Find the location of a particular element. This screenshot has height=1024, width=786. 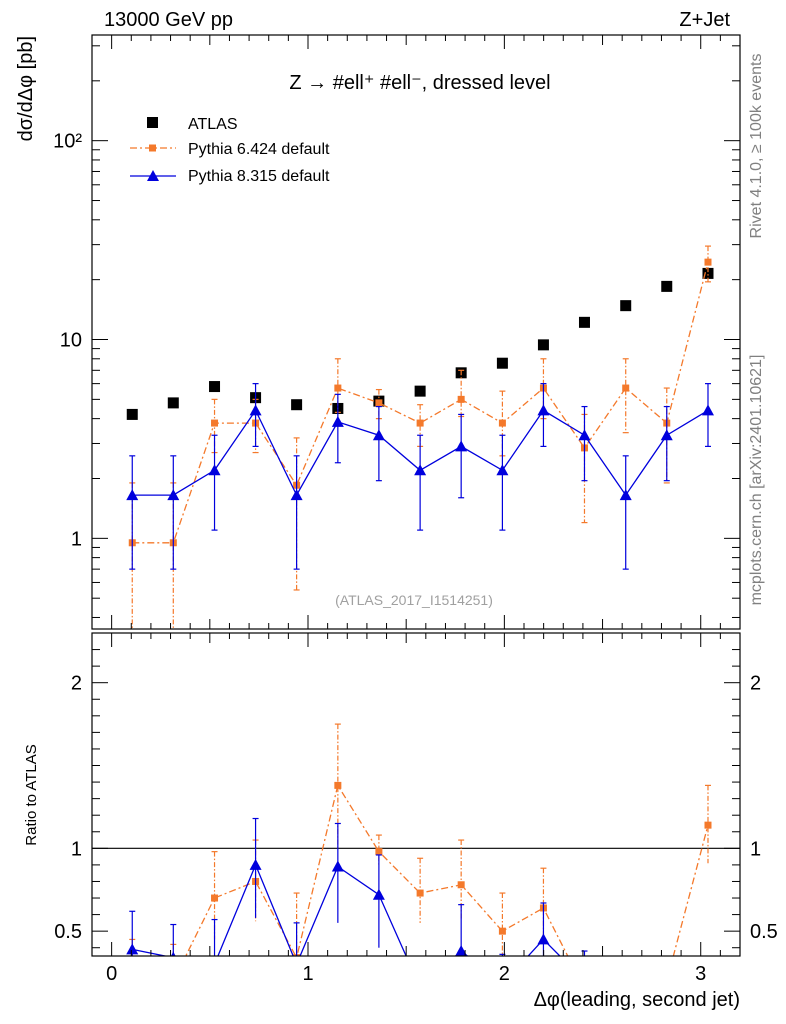

legend-marker-pythia6 is located at coordinates (152, 148).